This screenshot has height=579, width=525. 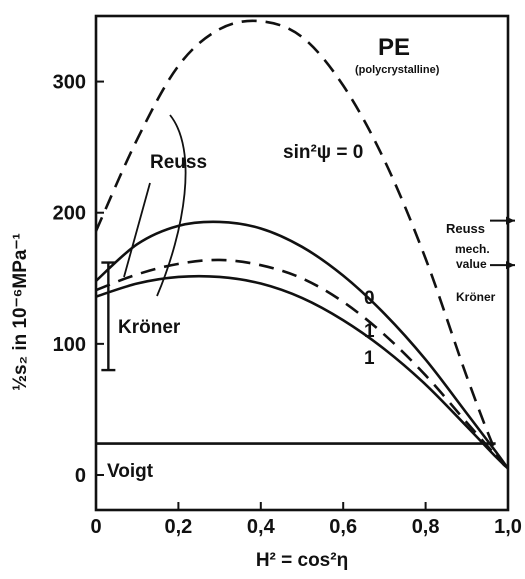 What do you see at coordinates (178, 527) in the screenshot?
I see `x-tick-label: 0,2` at bounding box center [178, 527].